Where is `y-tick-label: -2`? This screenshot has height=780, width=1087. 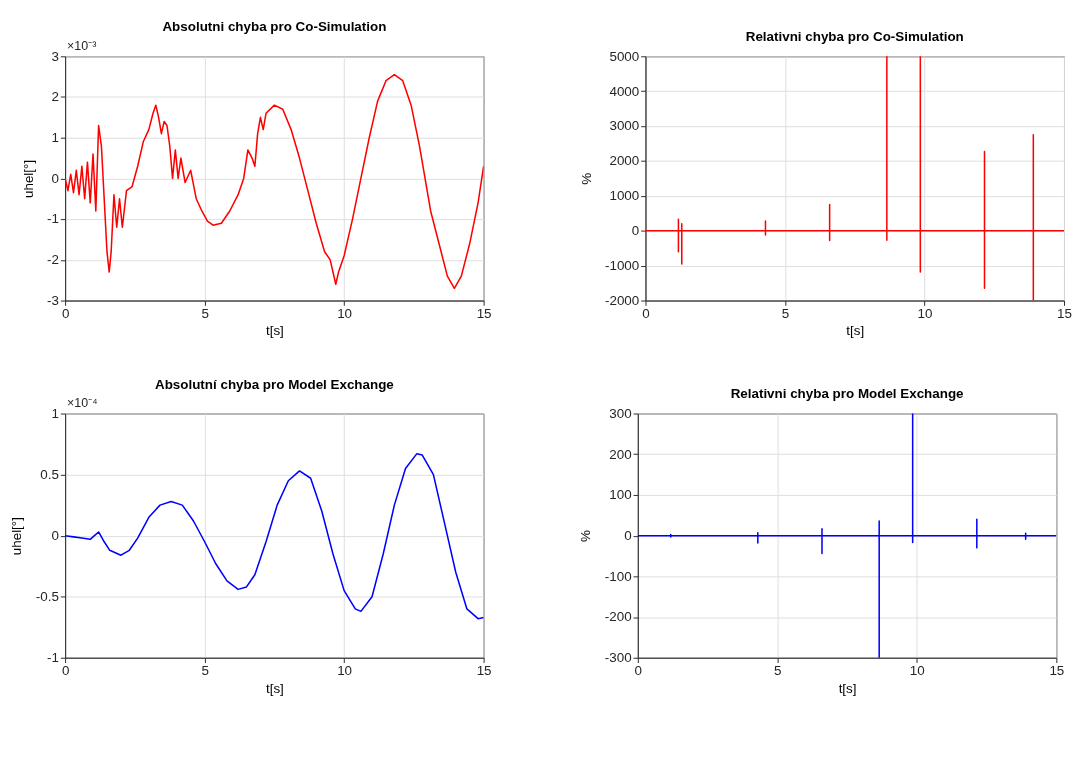 y-tick-label: -2 is located at coordinates (52, 260).